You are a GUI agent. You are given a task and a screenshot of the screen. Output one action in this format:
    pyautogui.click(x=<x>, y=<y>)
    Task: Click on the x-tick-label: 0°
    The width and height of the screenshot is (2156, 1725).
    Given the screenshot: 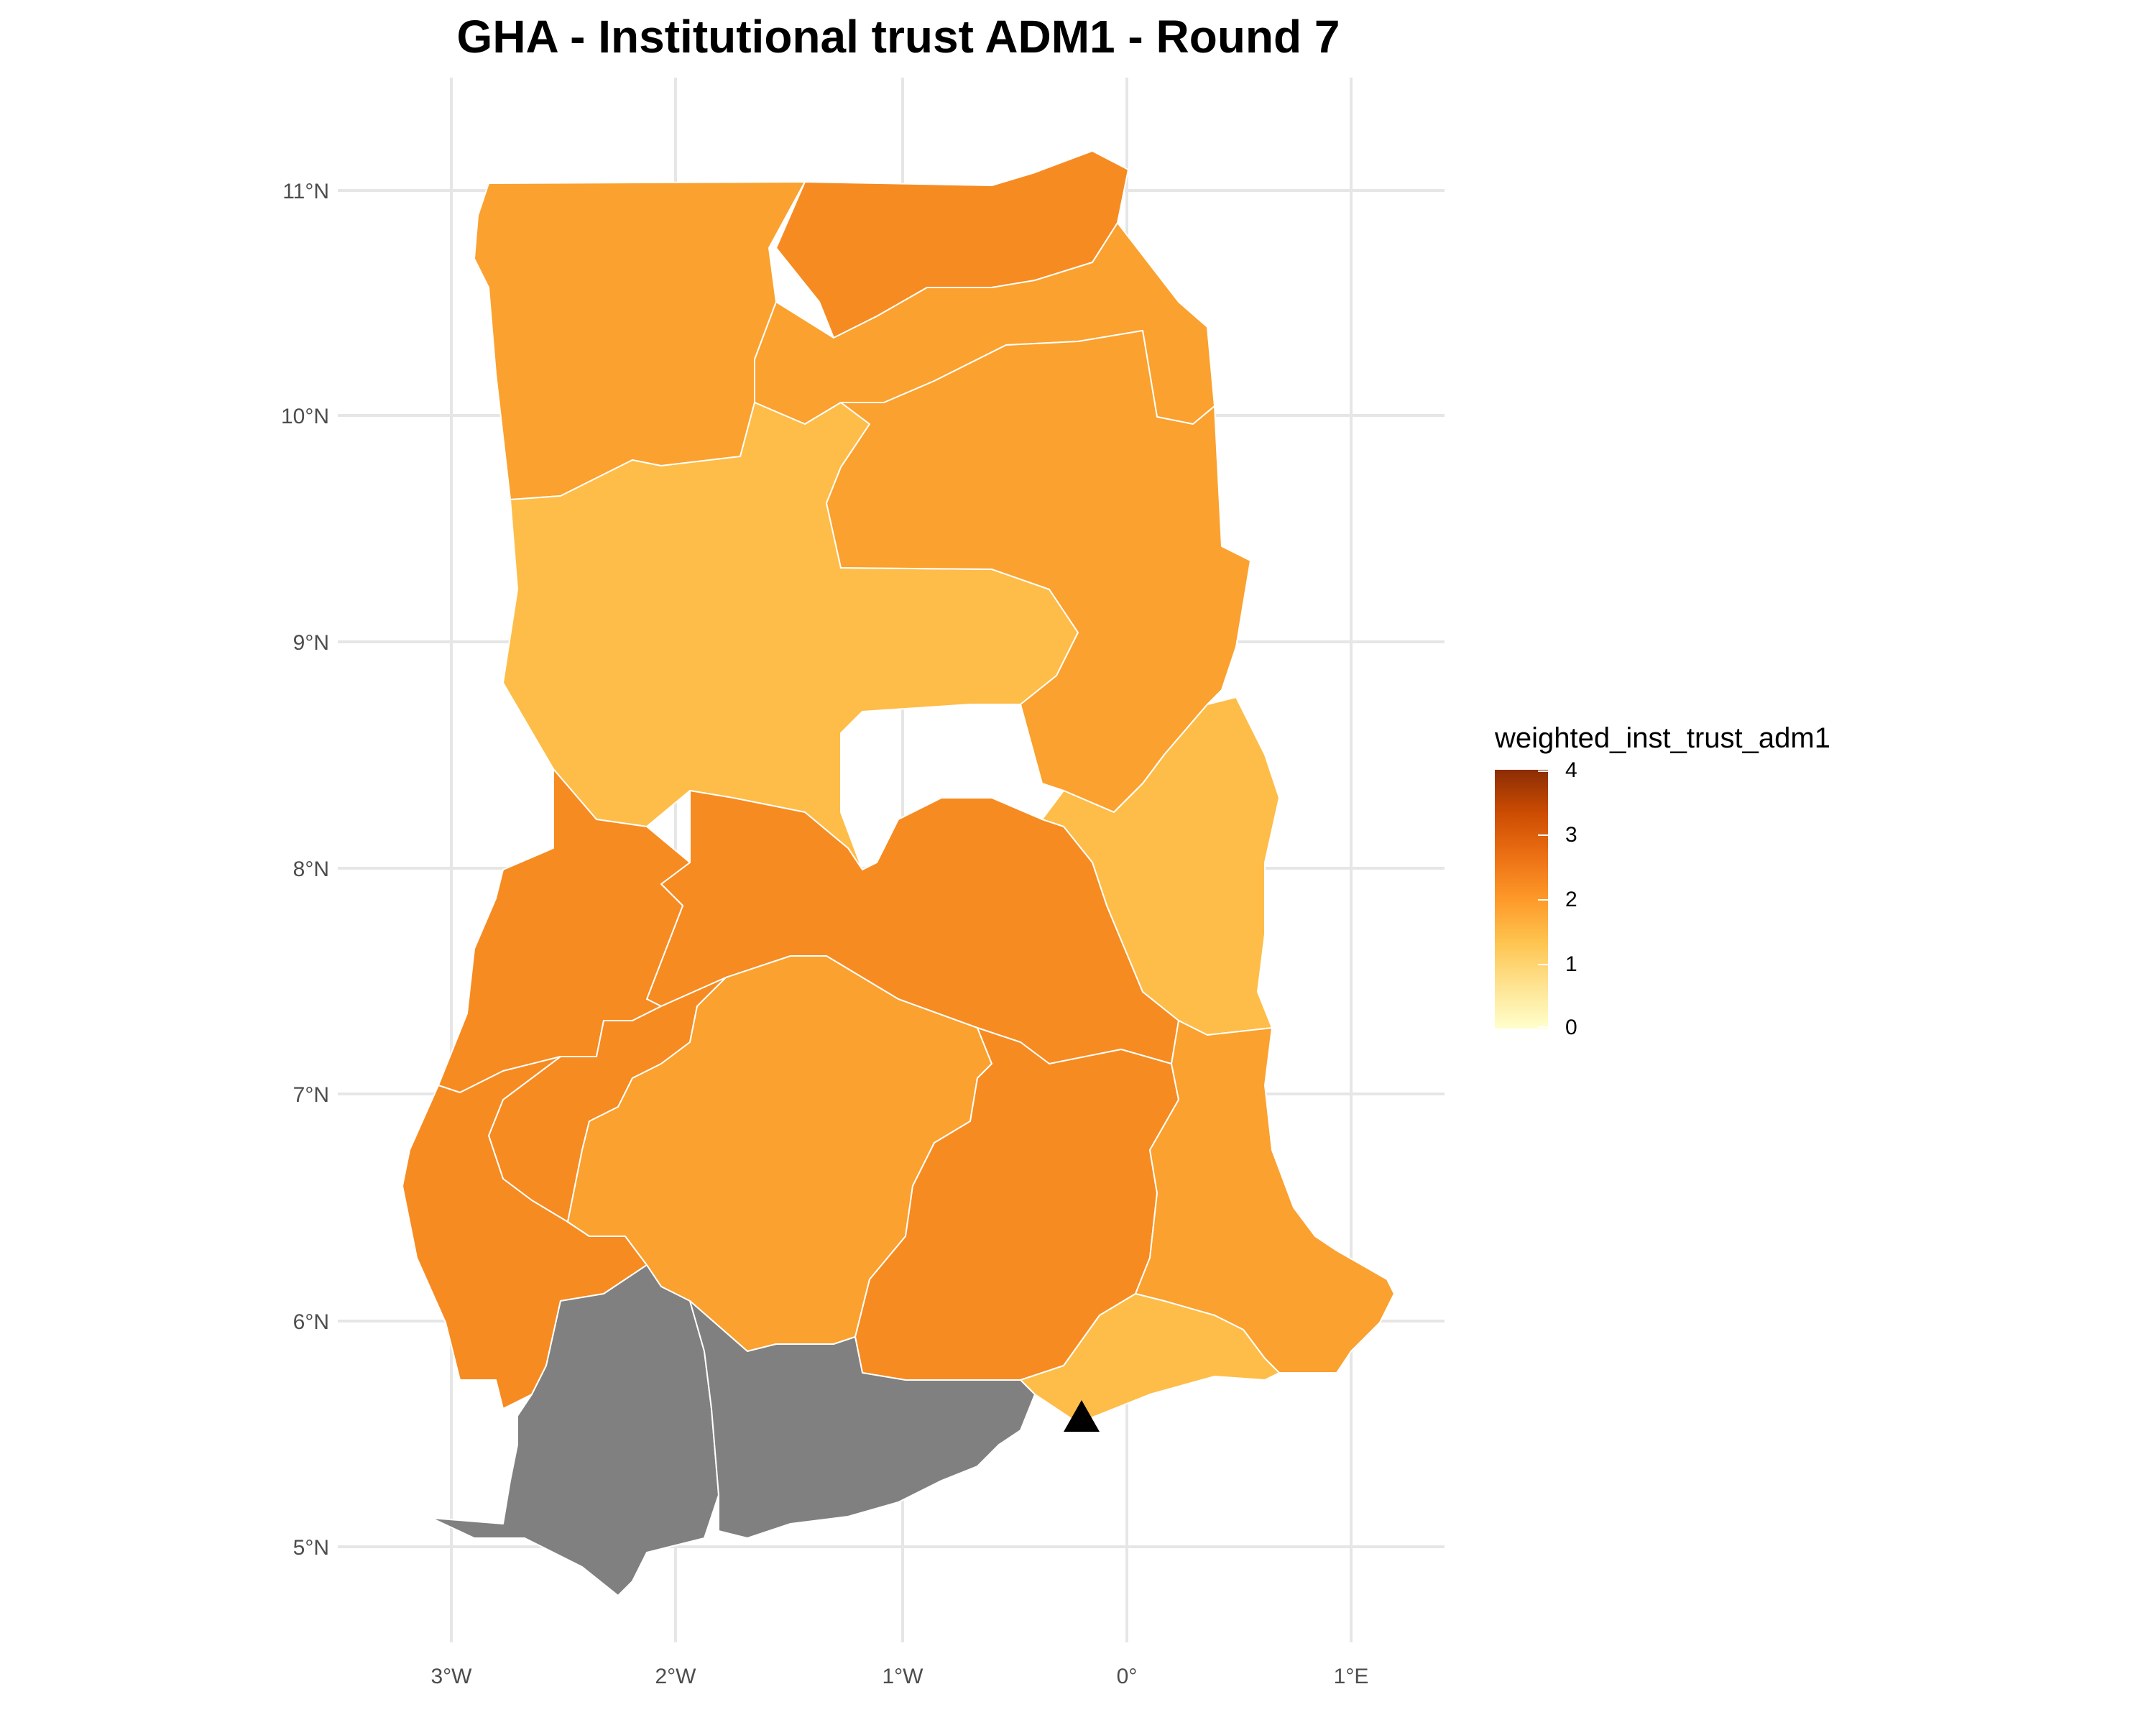 What is the action you would take?
    pyautogui.click(x=1127, y=1676)
    